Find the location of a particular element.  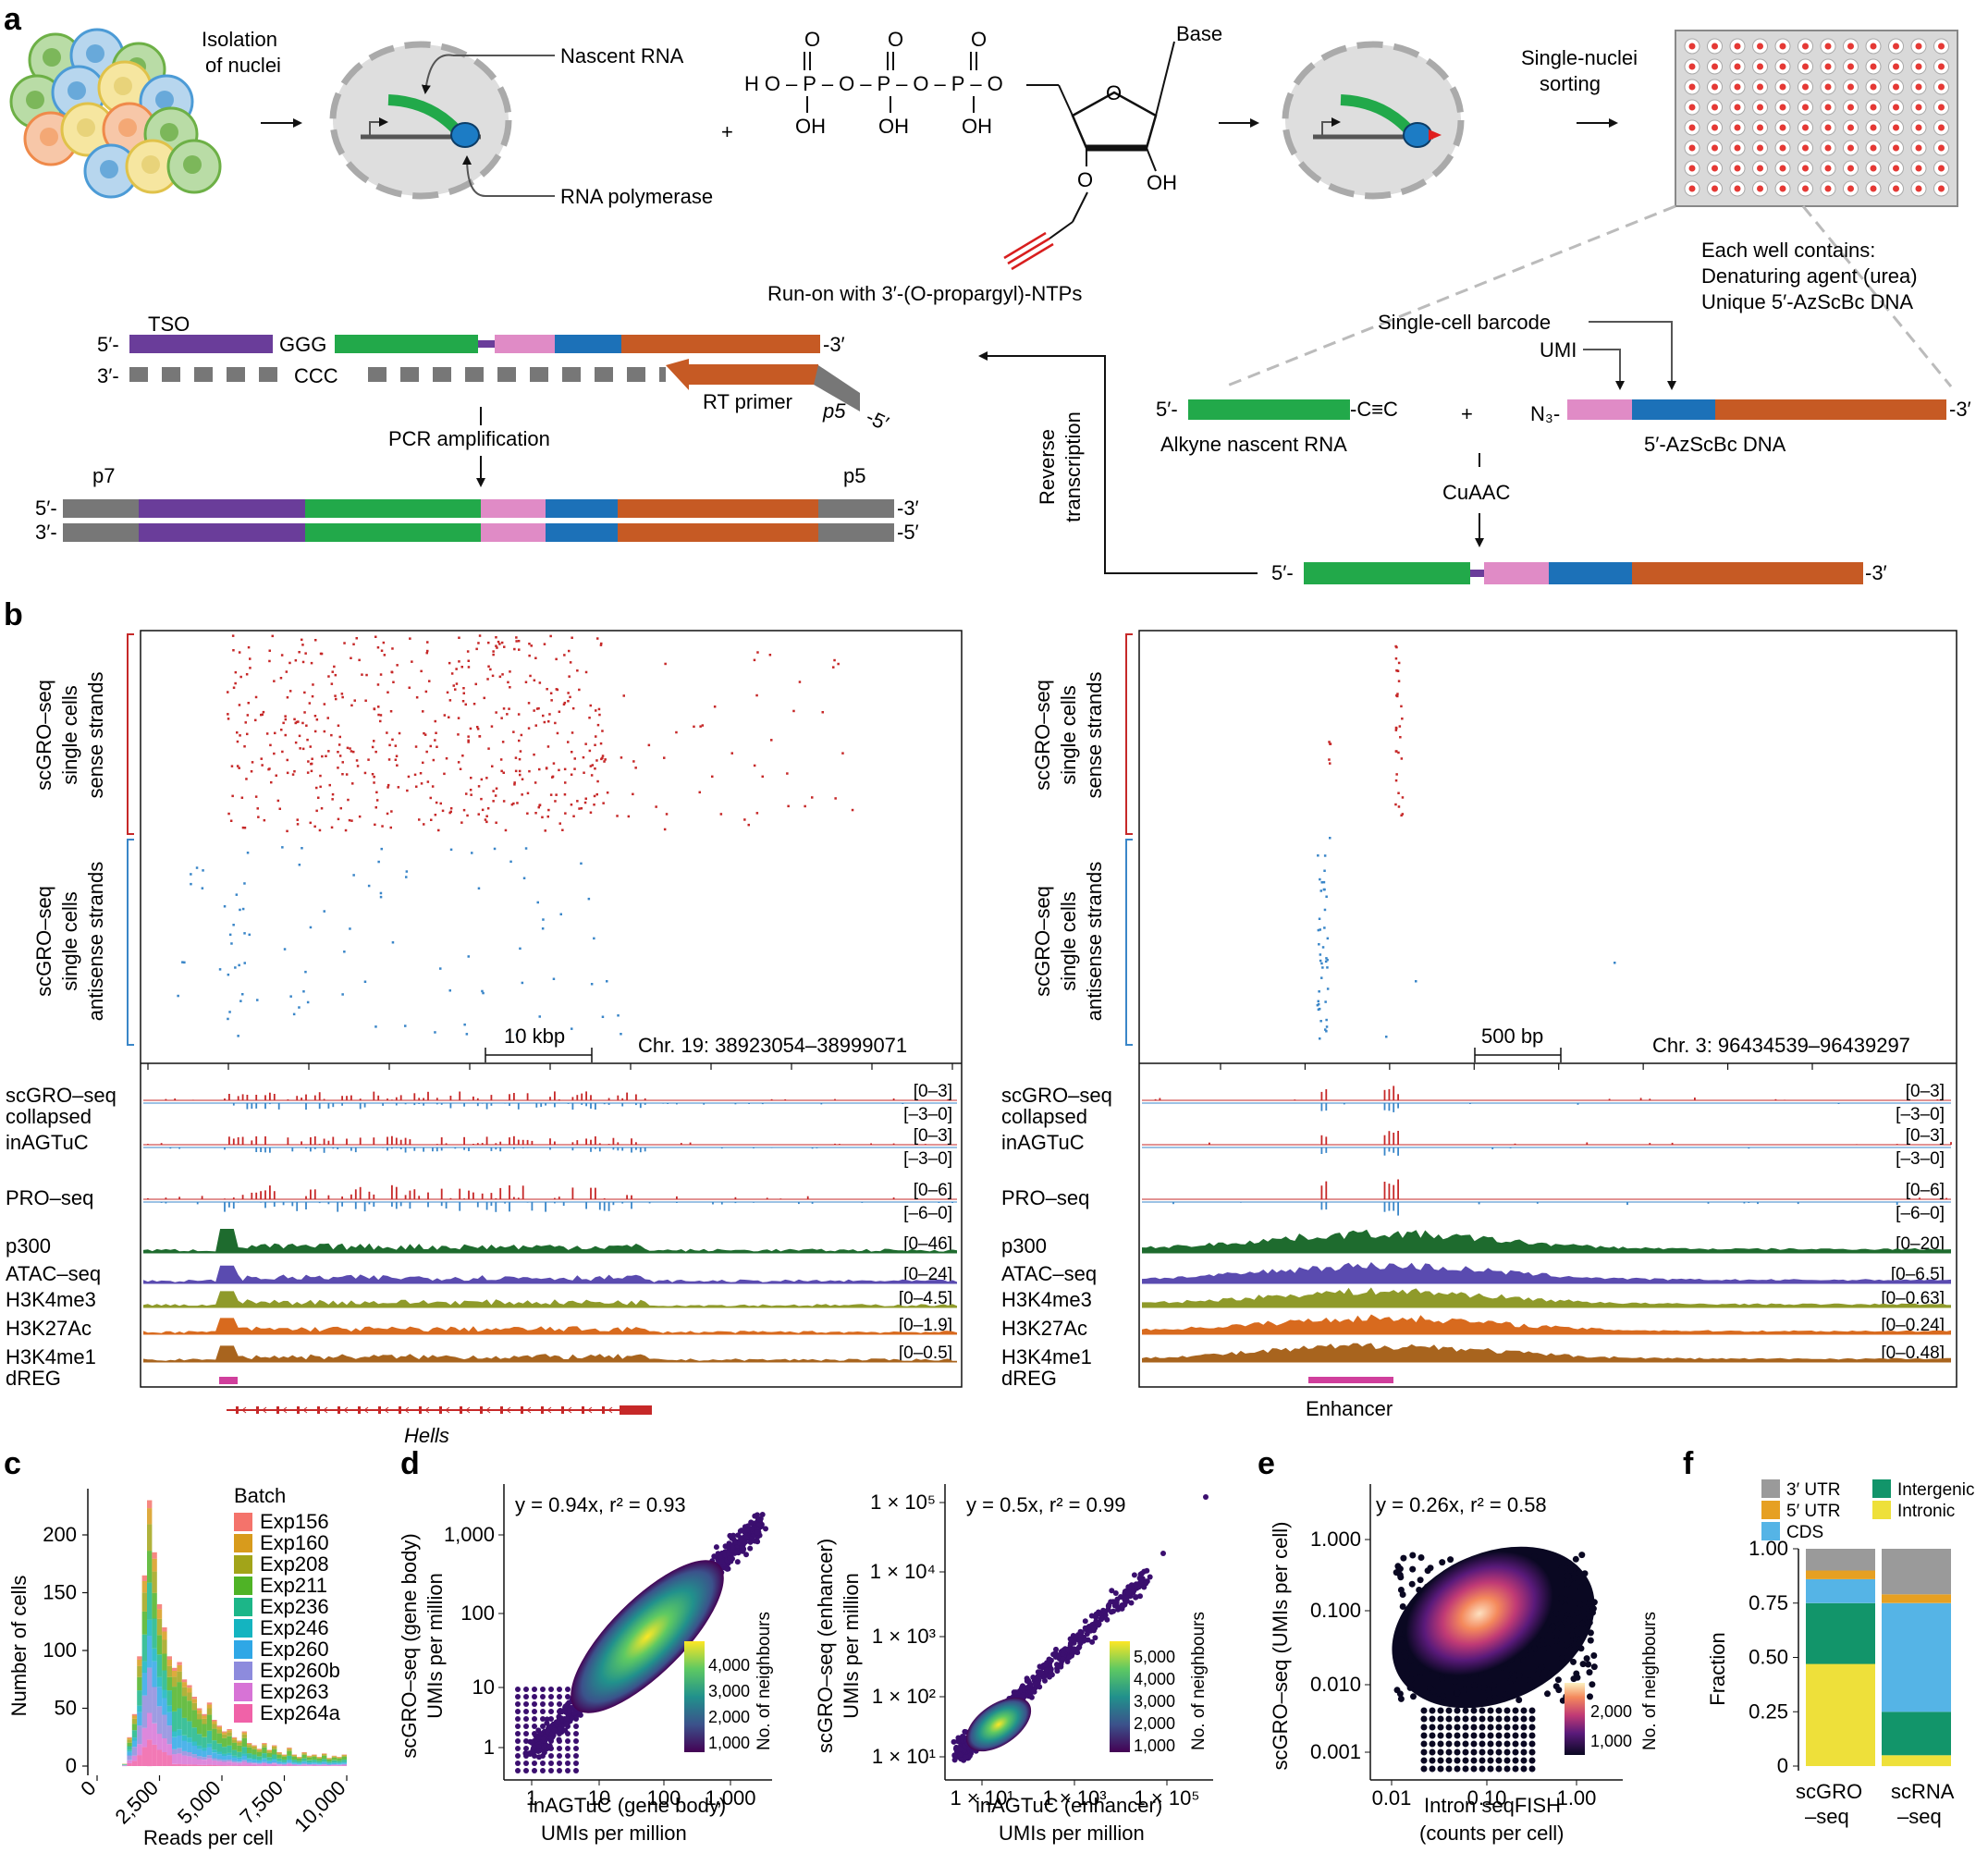

left-sense-2: single cells is located at coordinates (69, 735).